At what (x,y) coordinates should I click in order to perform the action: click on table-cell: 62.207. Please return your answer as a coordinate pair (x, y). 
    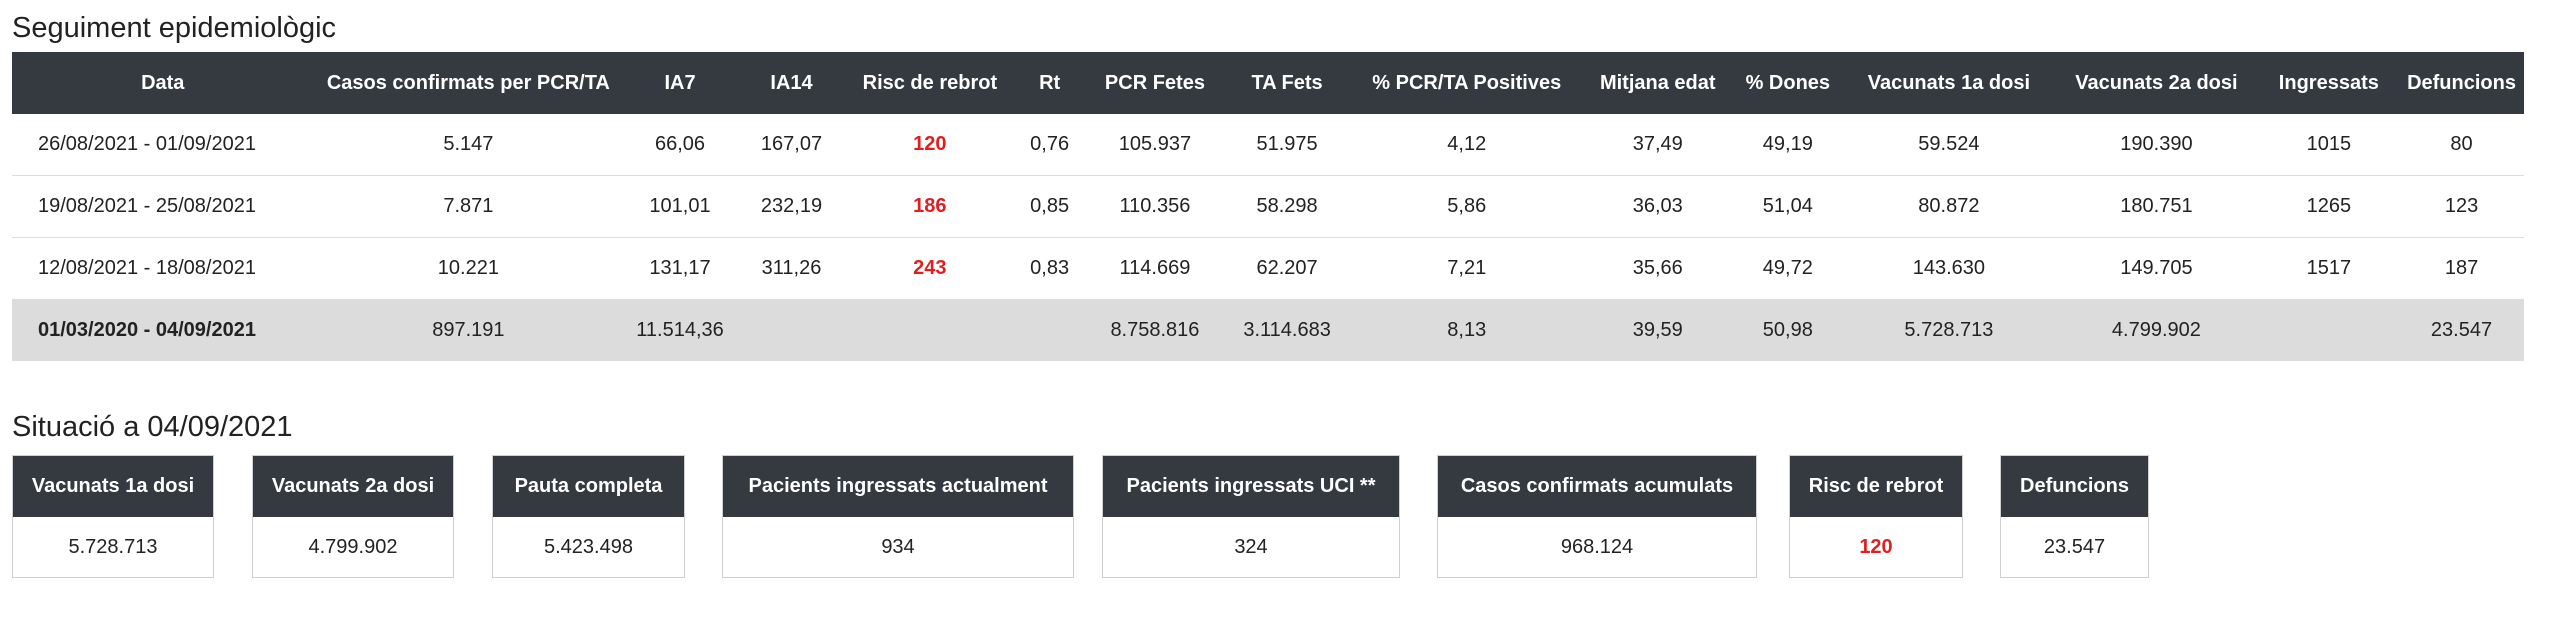
    Looking at the image, I should click on (1287, 268).